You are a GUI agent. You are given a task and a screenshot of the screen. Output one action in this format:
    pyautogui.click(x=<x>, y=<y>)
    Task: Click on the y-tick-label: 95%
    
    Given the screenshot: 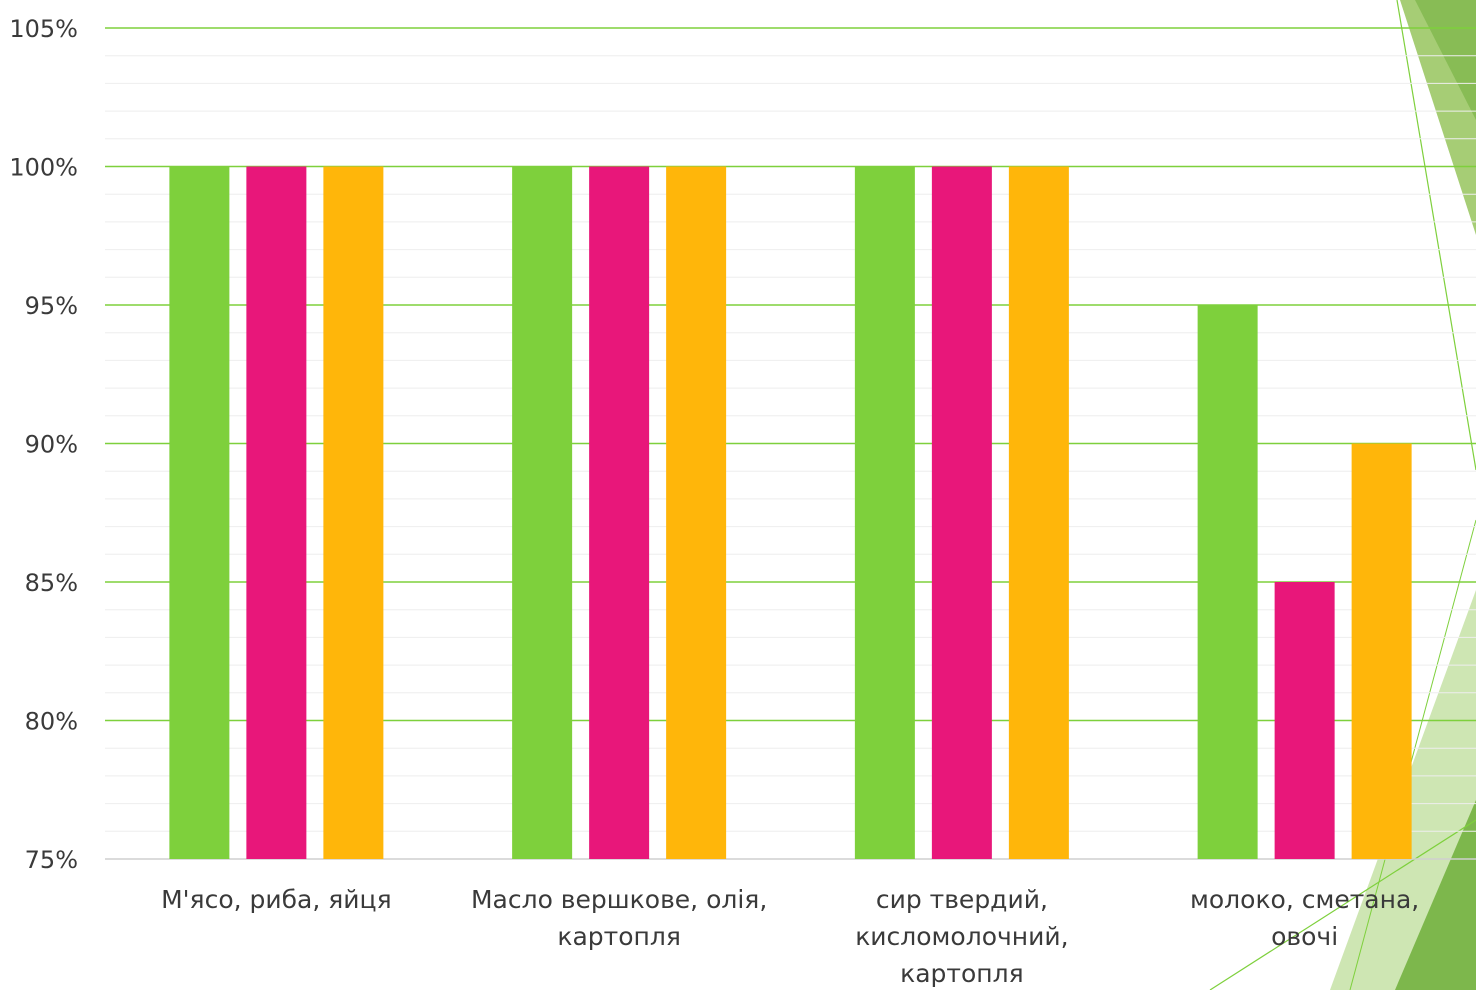 What is the action you would take?
    pyautogui.click(x=51, y=306)
    